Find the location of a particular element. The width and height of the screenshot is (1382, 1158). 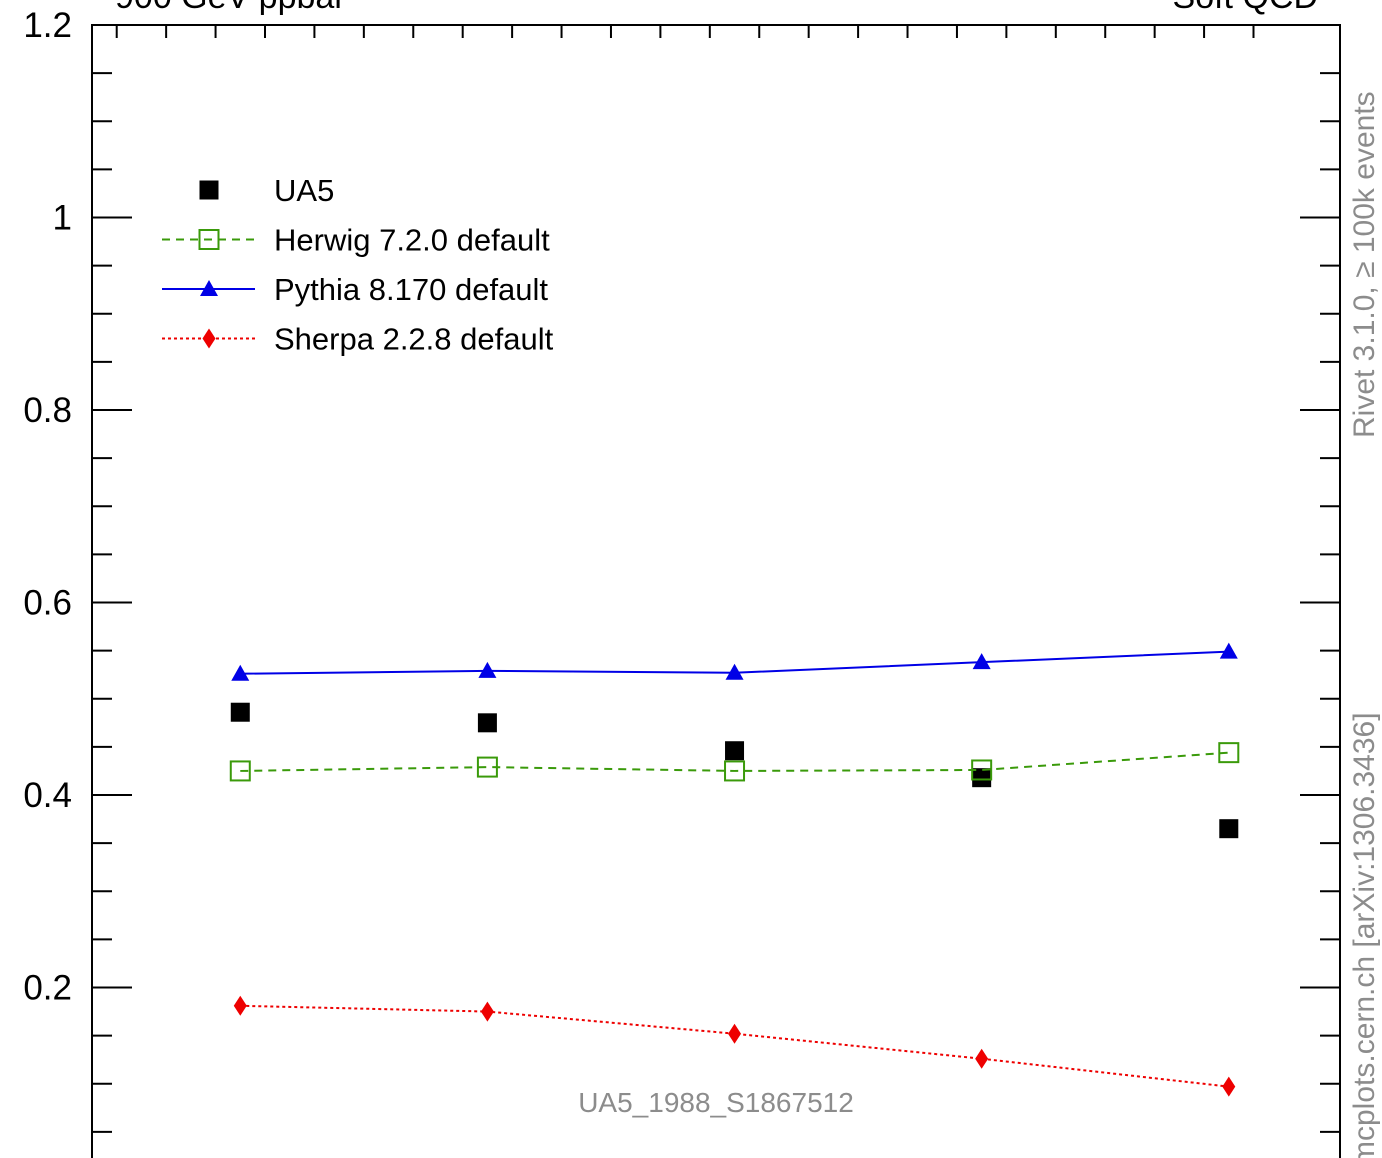

series-herwig is located at coordinates (734, 762).